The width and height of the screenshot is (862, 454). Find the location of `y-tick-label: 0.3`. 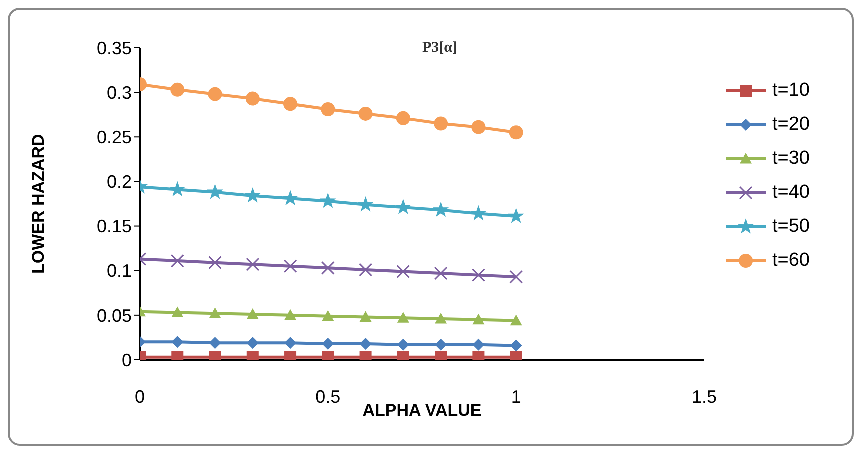

y-tick-label: 0.3 is located at coordinates (119, 92).